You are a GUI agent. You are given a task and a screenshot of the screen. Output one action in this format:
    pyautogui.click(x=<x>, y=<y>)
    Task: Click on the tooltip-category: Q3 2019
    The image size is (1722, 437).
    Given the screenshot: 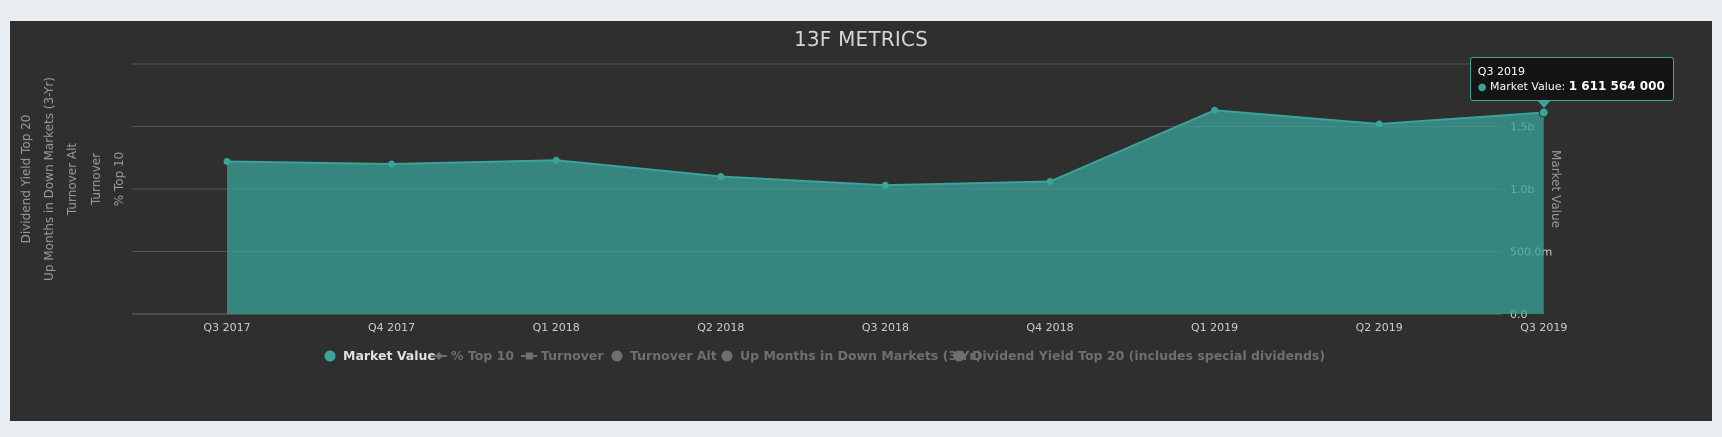 What is the action you would take?
    pyautogui.click(x=1501, y=71)
    